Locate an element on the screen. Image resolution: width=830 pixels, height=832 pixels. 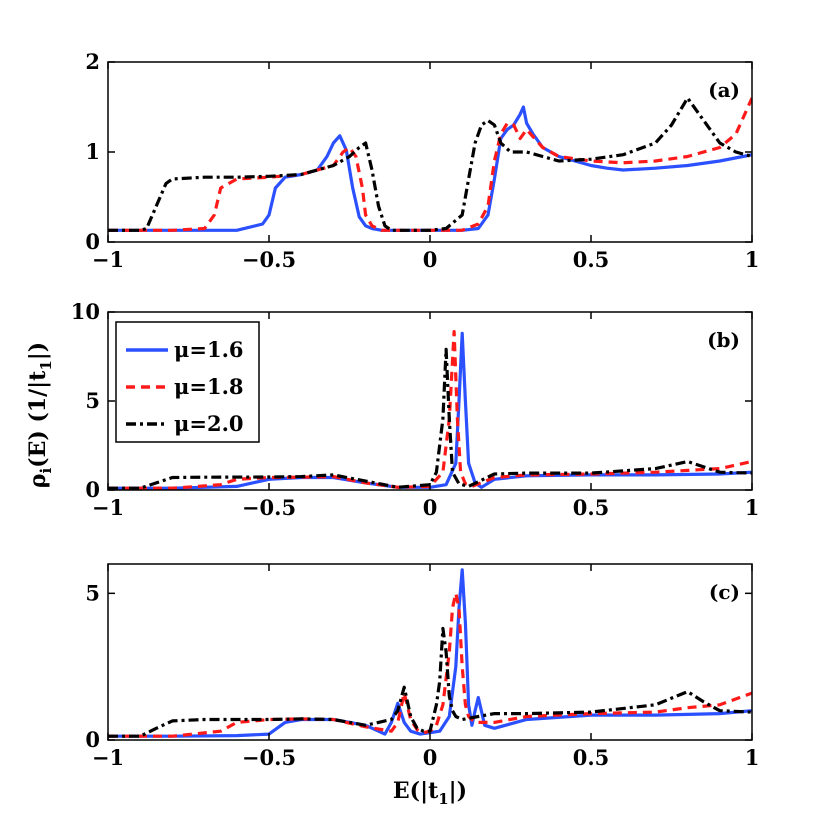
y-tick-label: 2 is located at coordinates (92, 61).